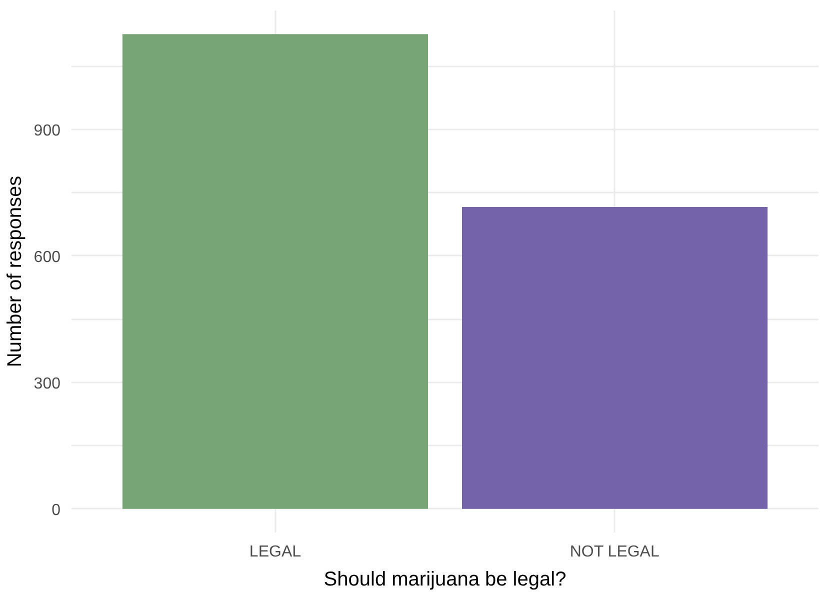 This screenshot has height=593, width=820. Describe the element at coordinates (275, 552) in the screenshot. I see `x-tick-label: LEGAL` at that location.